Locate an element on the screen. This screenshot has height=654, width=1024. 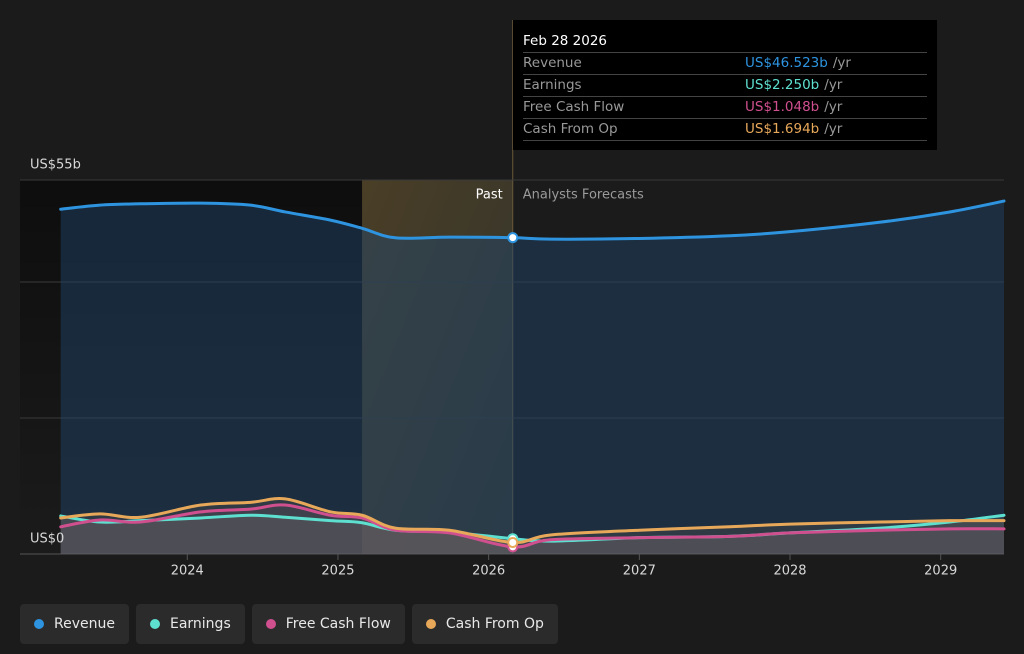
tooltip-label: Revenue is located at coordinates (552, 63).